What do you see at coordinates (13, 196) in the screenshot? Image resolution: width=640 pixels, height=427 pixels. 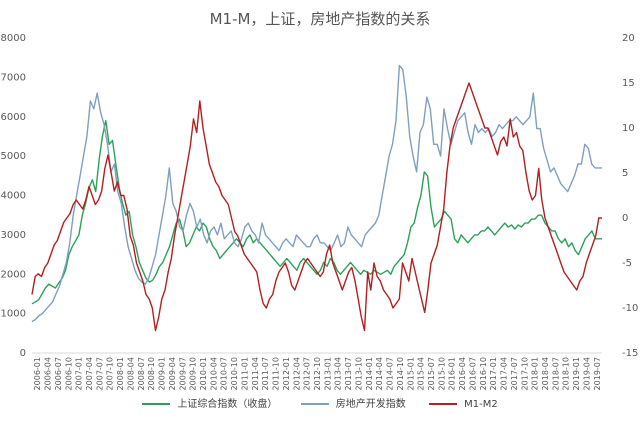 I see `y-left-tick-label: 4000` at bounding box center [13, 196].